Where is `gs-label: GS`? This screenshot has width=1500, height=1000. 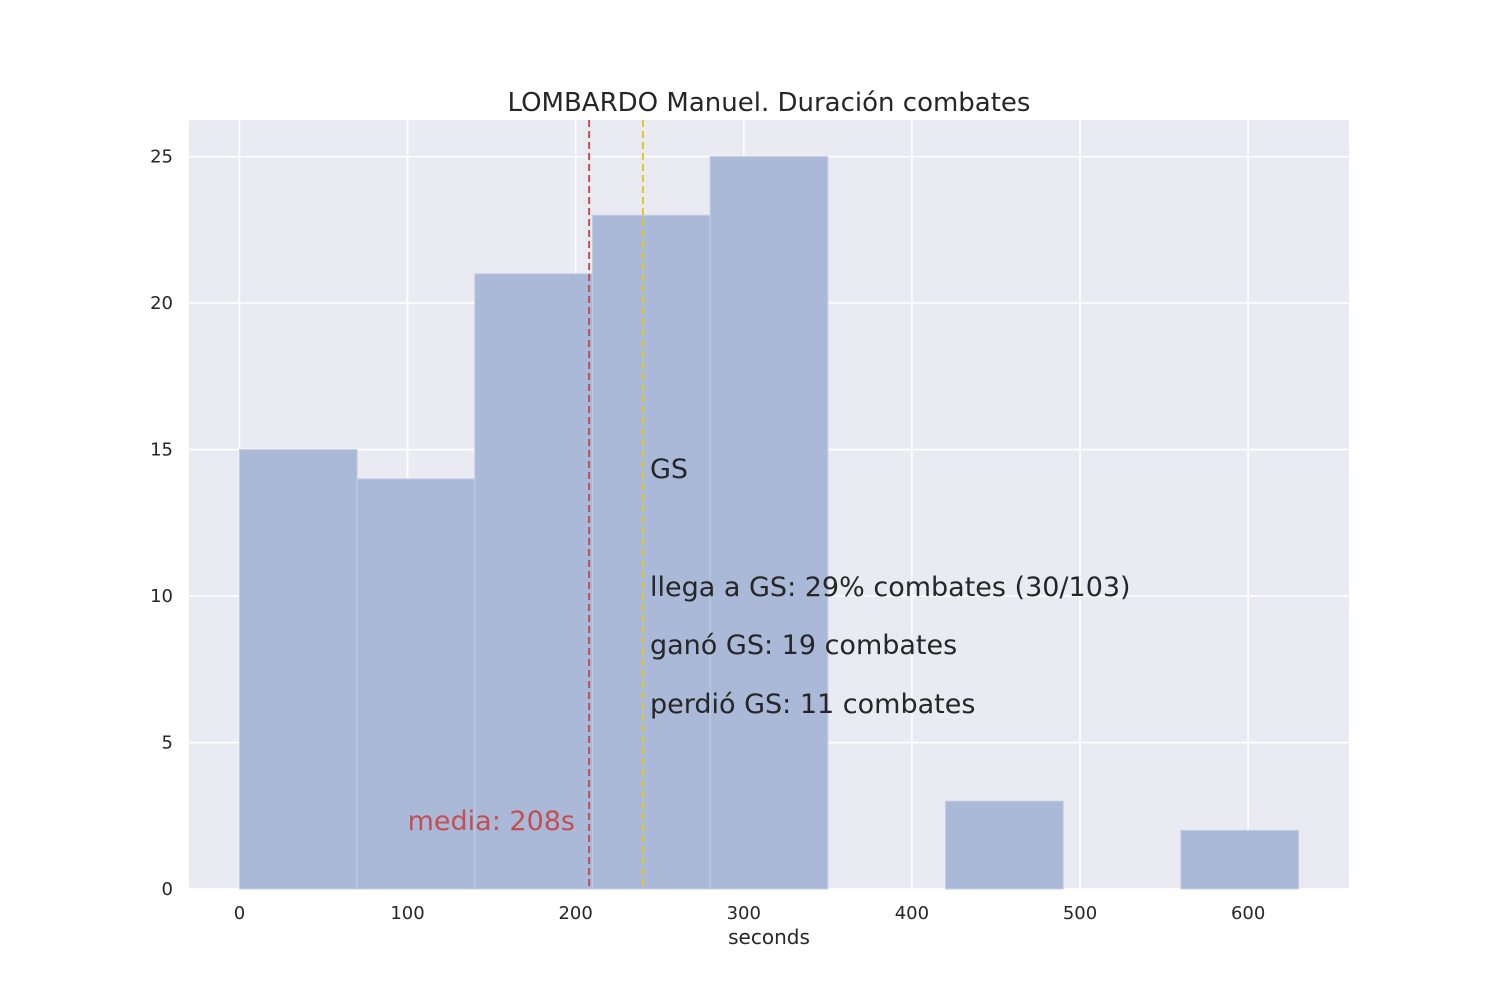 gs-label: GS is located at coordinates (669, 469).